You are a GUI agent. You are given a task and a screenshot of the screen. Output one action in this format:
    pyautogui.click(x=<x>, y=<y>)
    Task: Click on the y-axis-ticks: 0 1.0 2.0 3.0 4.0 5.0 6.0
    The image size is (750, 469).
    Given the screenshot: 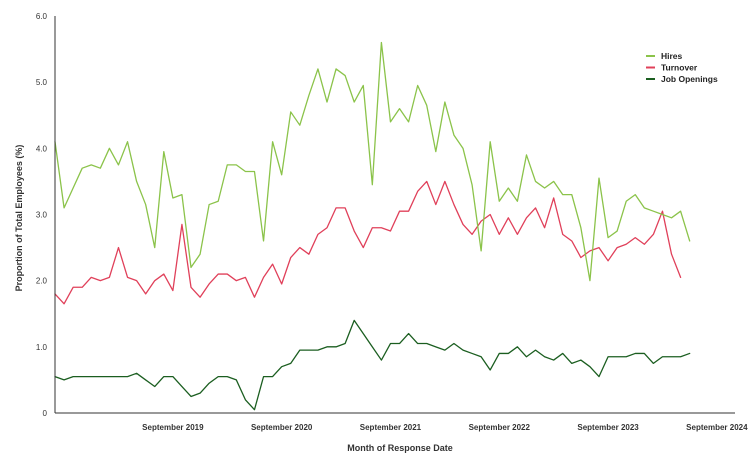 What is the action you would take?
    pyautogui.click(x=42, y=215)
    